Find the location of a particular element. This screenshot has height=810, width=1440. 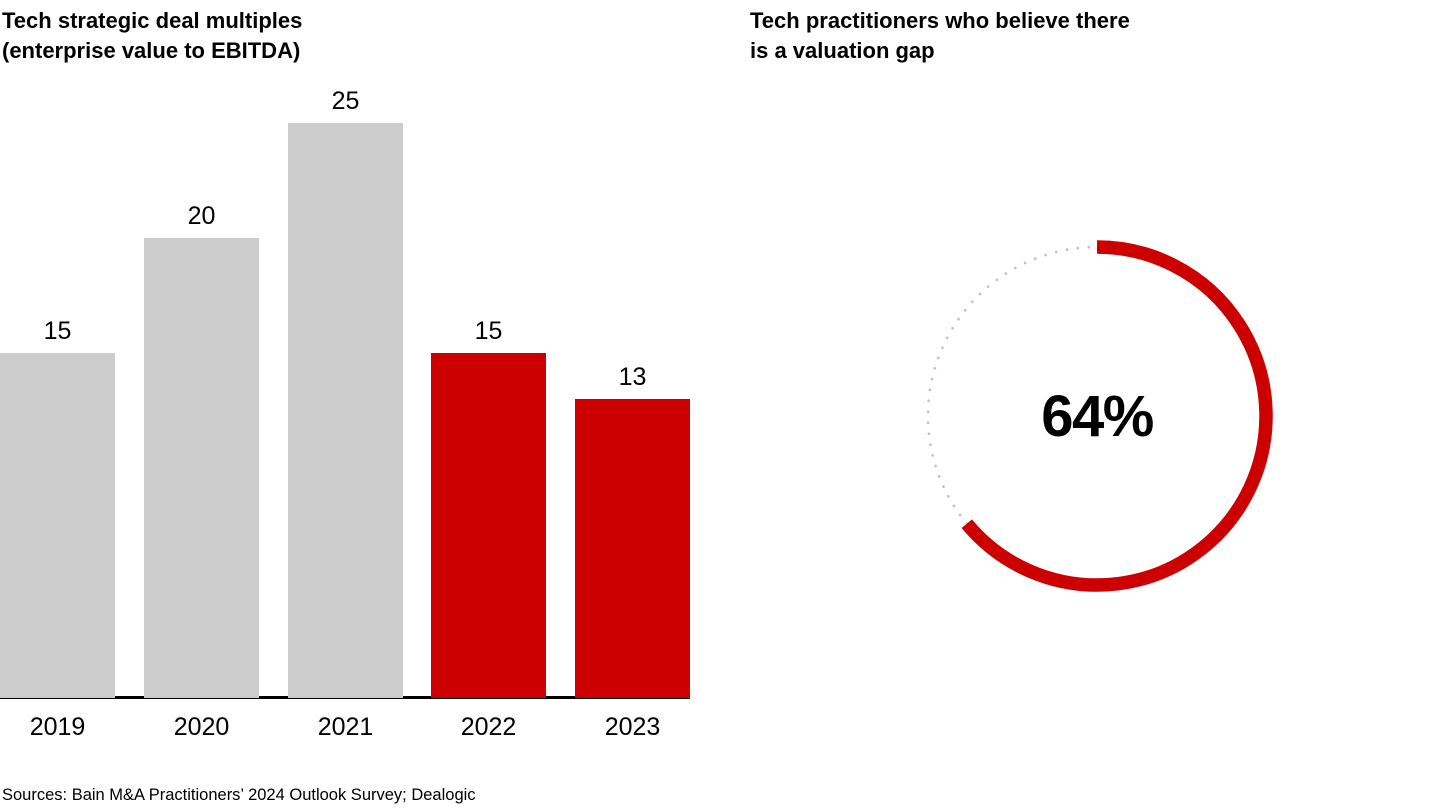

x-axis-label-2019: 2019 is located at coordinates (57, 727).